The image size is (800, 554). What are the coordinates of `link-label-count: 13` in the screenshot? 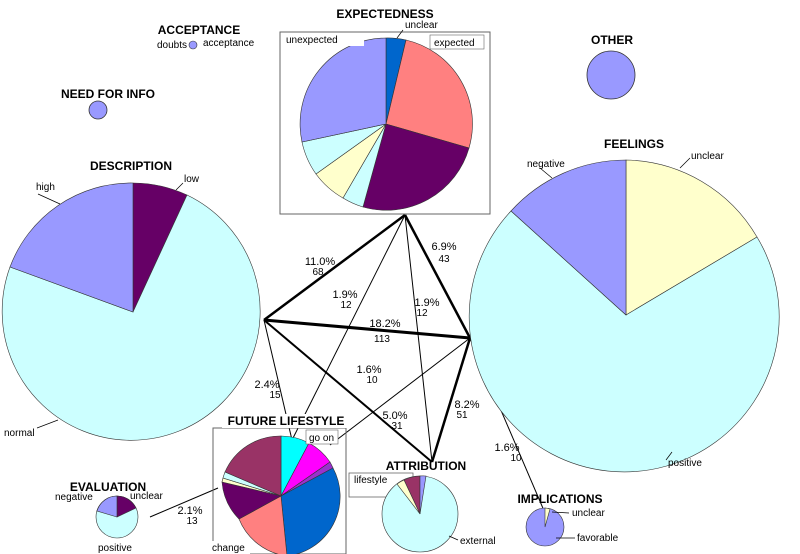 It's located at (192, 521).